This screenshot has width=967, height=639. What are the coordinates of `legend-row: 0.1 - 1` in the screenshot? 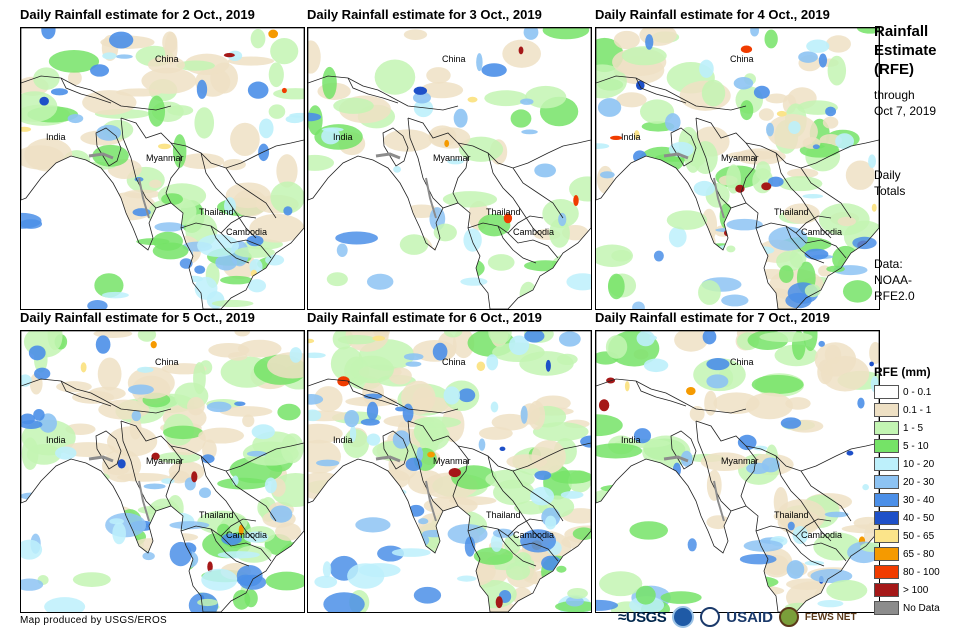 It's located at (907, 410).